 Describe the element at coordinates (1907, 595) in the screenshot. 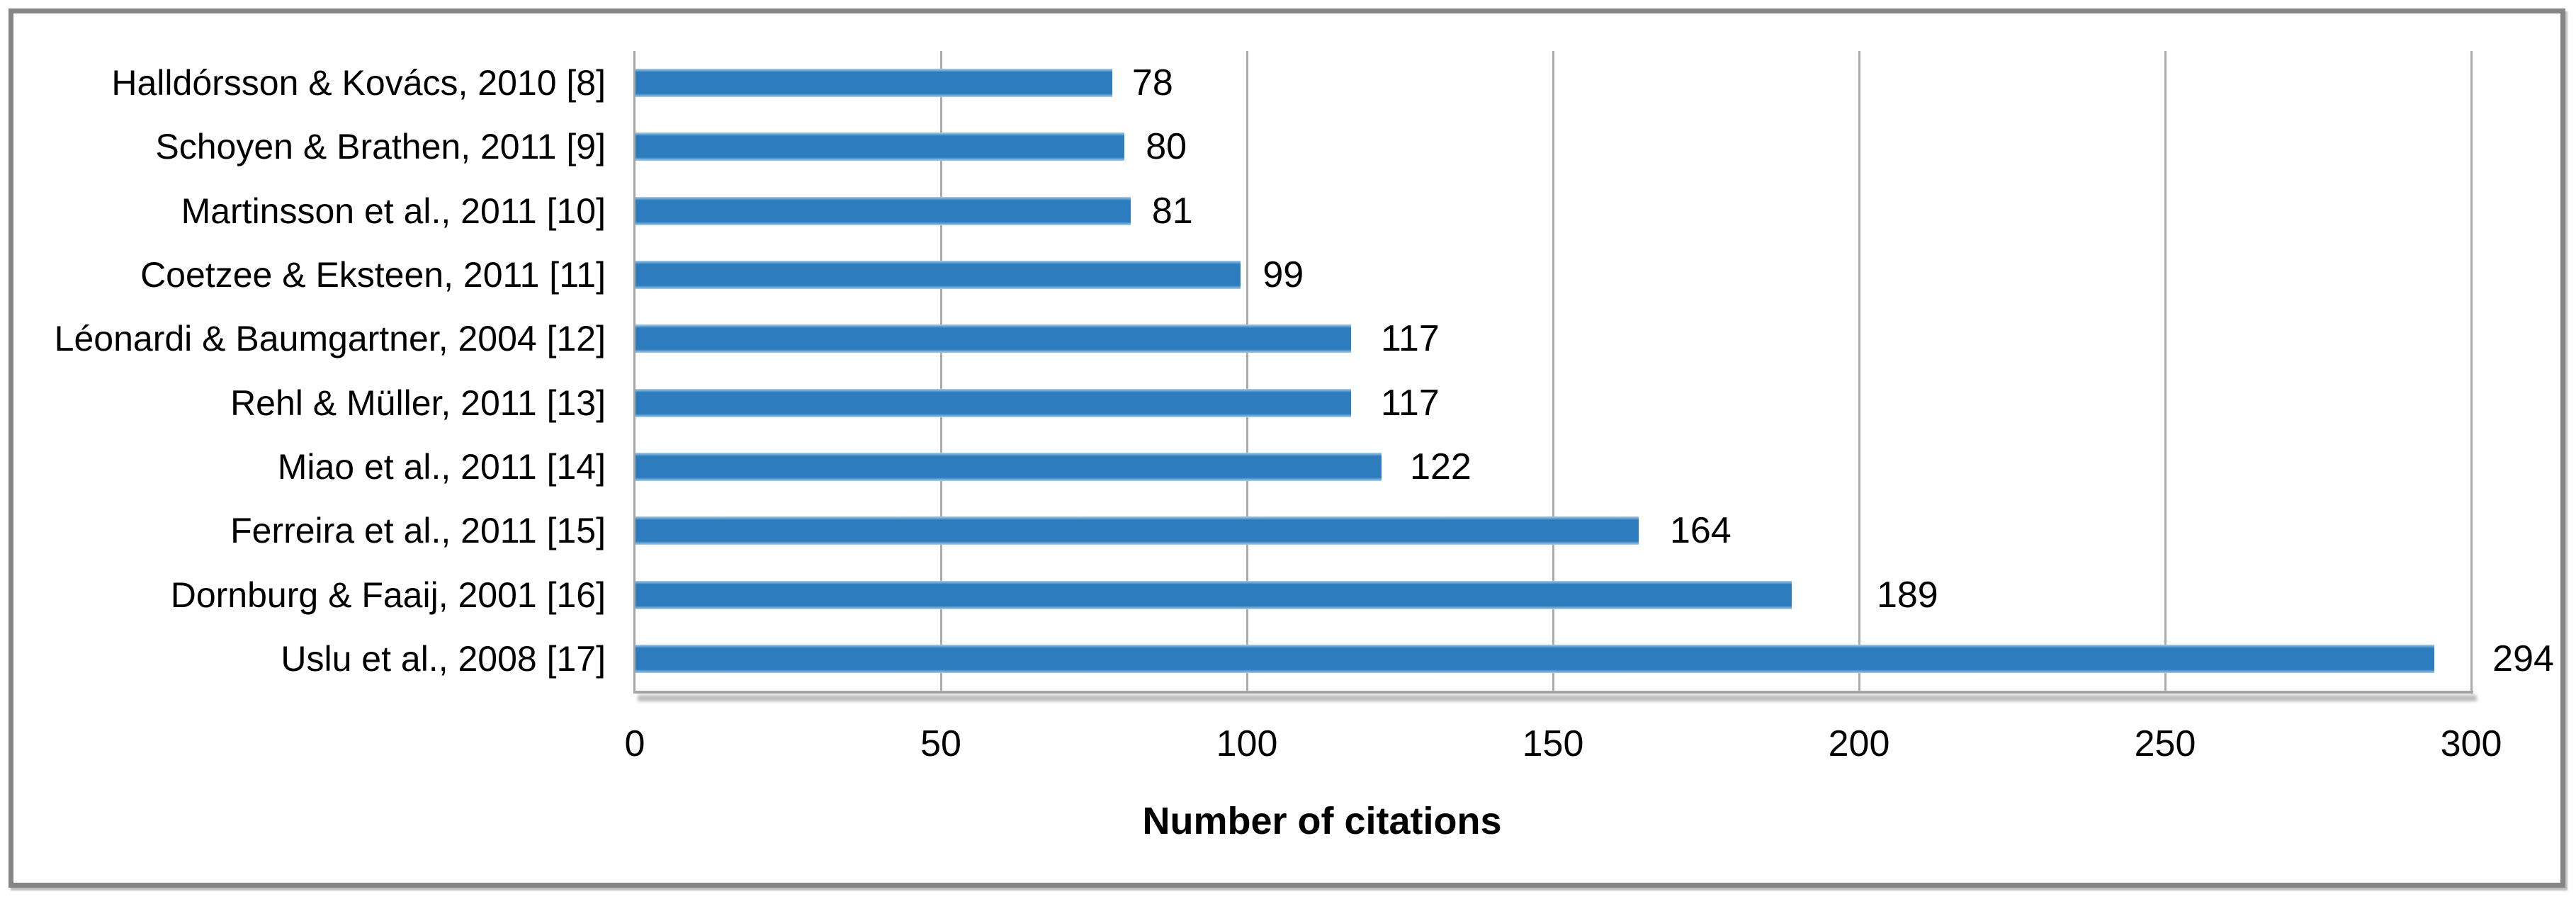

I see `value-label: 189` at that location.